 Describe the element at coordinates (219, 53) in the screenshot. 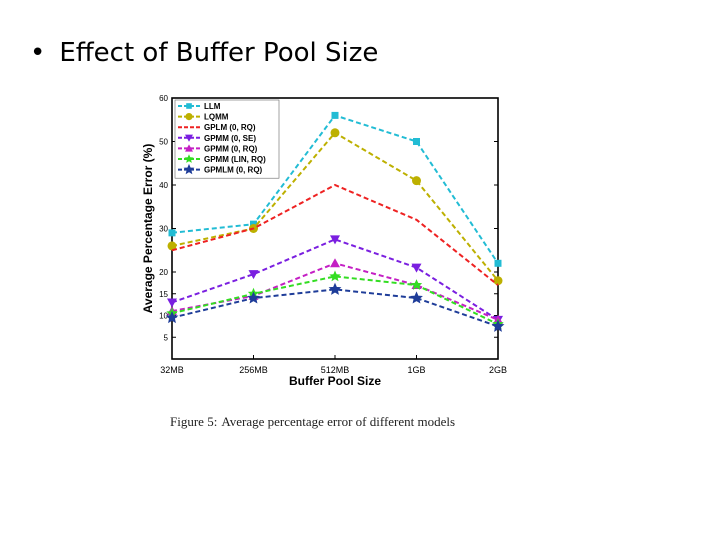

I see `slide-title-text: Effect of Buffer Pool Size` at that location.